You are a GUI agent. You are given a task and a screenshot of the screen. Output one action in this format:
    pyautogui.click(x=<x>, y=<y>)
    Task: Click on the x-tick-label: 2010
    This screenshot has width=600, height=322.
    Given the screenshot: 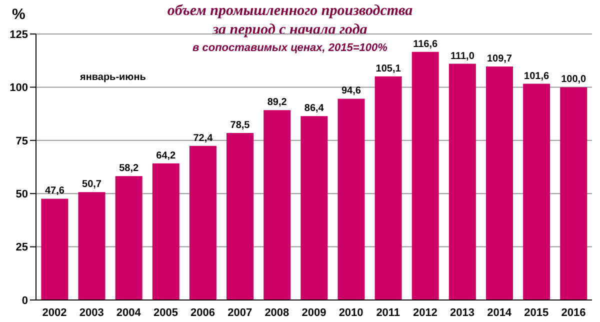 What is the action you would take?
    pyautogui.click(x=351, y=312)
    